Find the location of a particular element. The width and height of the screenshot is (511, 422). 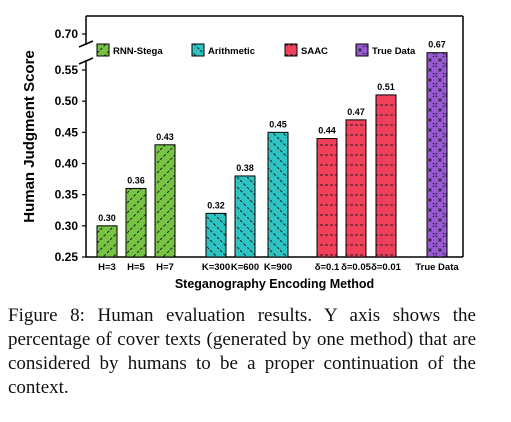

x-tick-label: K=300 is located at coordinates (216, 267).